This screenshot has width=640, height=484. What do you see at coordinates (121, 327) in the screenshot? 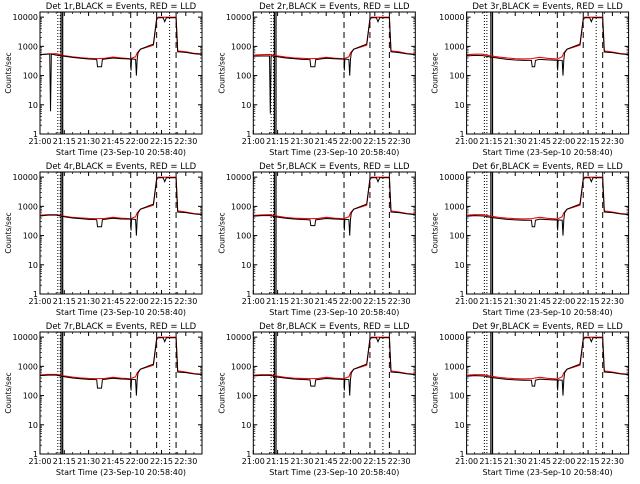
I see `panel-title: Det 7r,BLACK = Events, RED = LLD` at bounding box center [121, 327].